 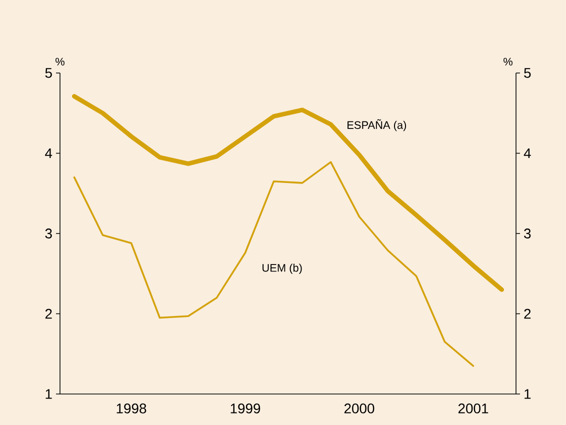 What do you see at coordinates (527, 313) in the screenshot?
I see `y2-tick-label: 2` at bounding box center [527, 313].